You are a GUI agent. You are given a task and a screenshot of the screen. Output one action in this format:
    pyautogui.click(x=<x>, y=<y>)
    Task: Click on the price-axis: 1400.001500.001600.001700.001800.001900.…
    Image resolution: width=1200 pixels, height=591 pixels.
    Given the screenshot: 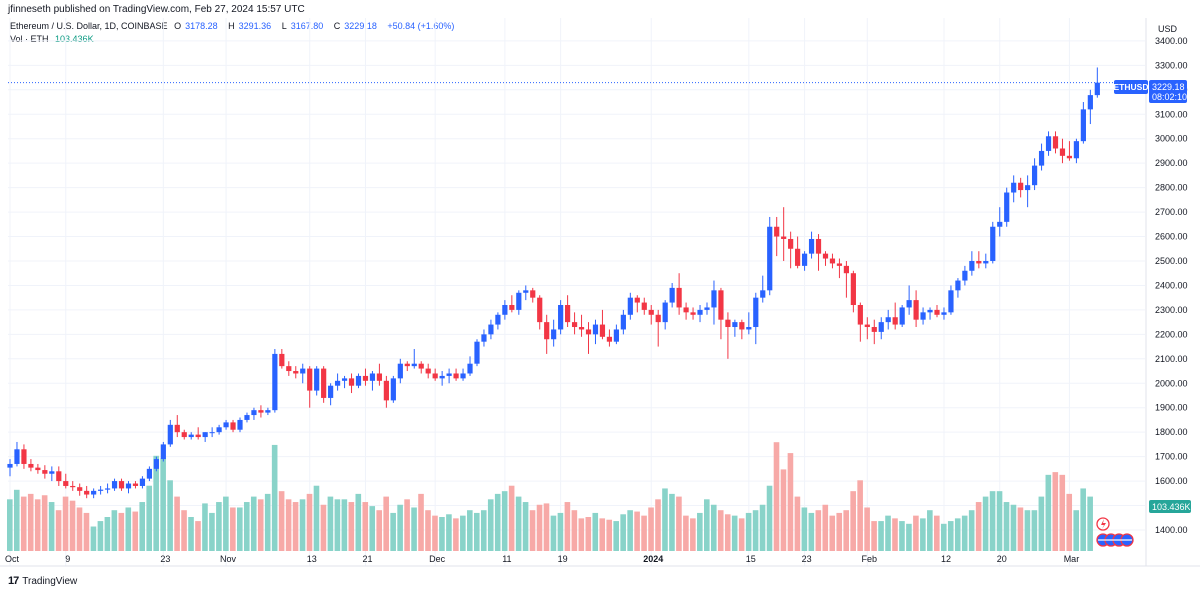 What is the action you would take?
    pyautogui.click(x=1171, y=285)
    